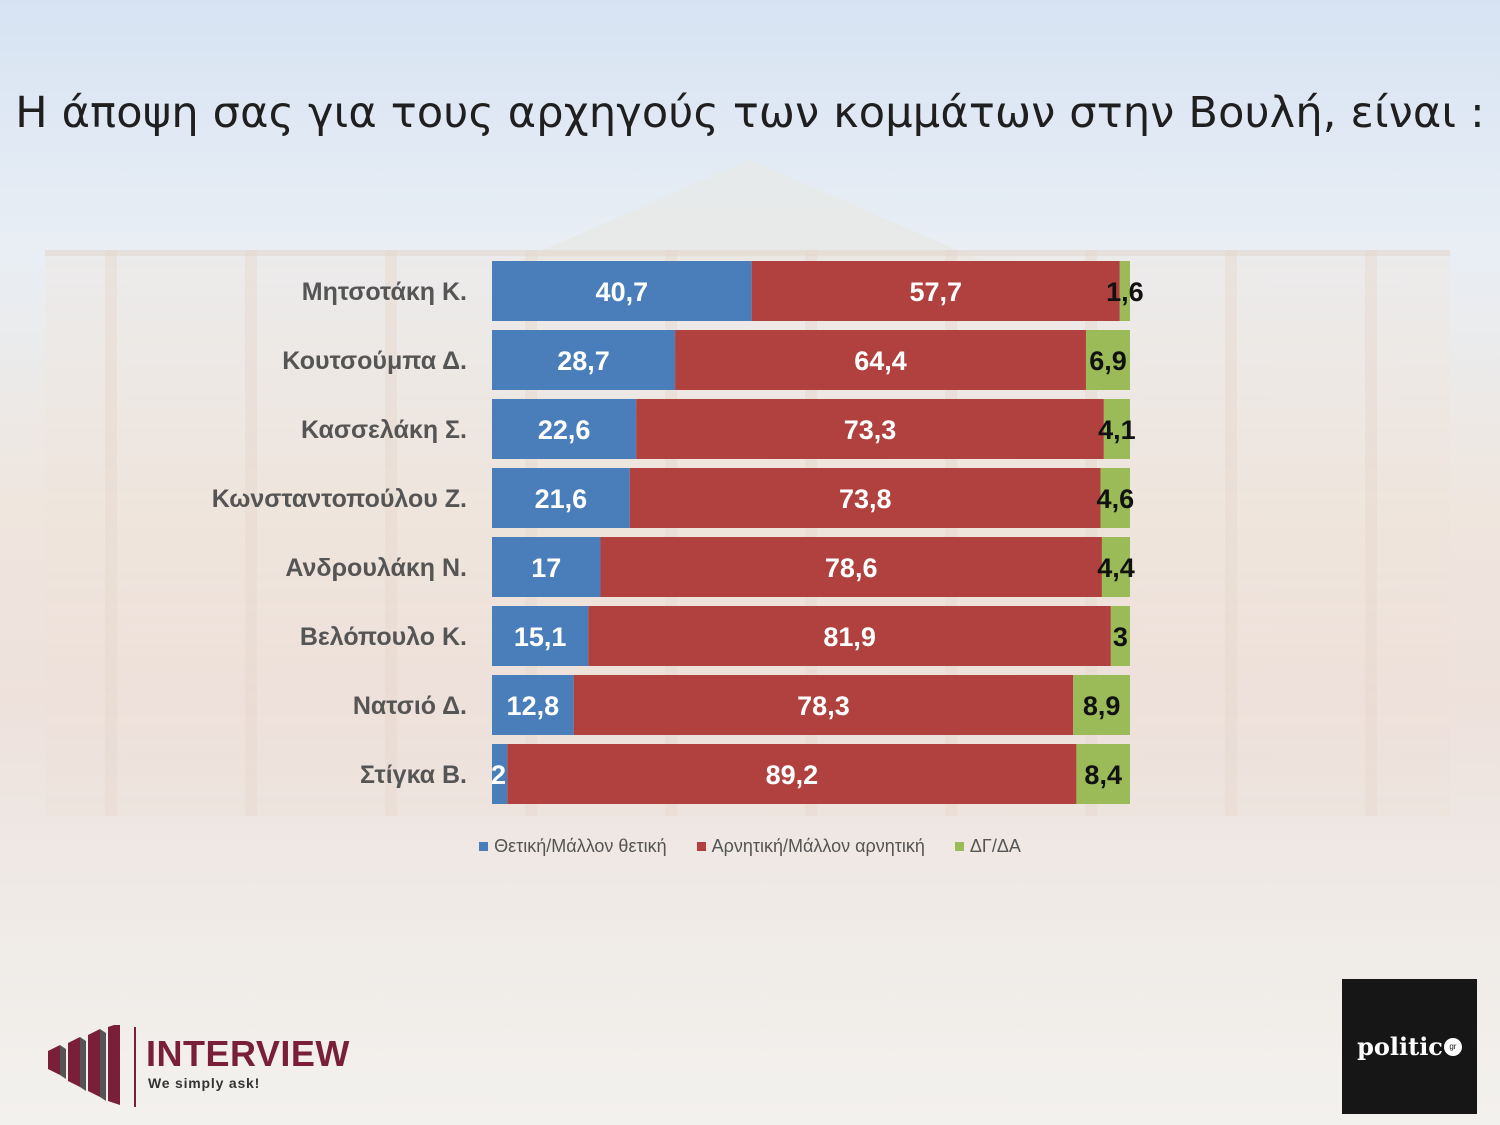 Image resolution: width=1500 pixels, height=1125 pixels. I want to click on legend-swatch-positive, so click(484, 846).